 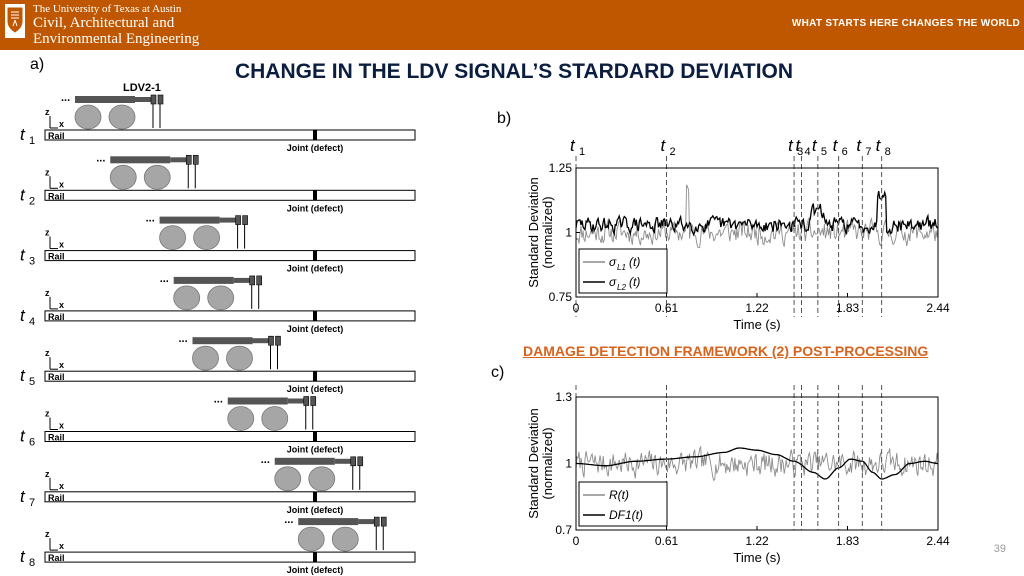 I want to click on legend-label: DF1(t), so click(x=626, y=515).